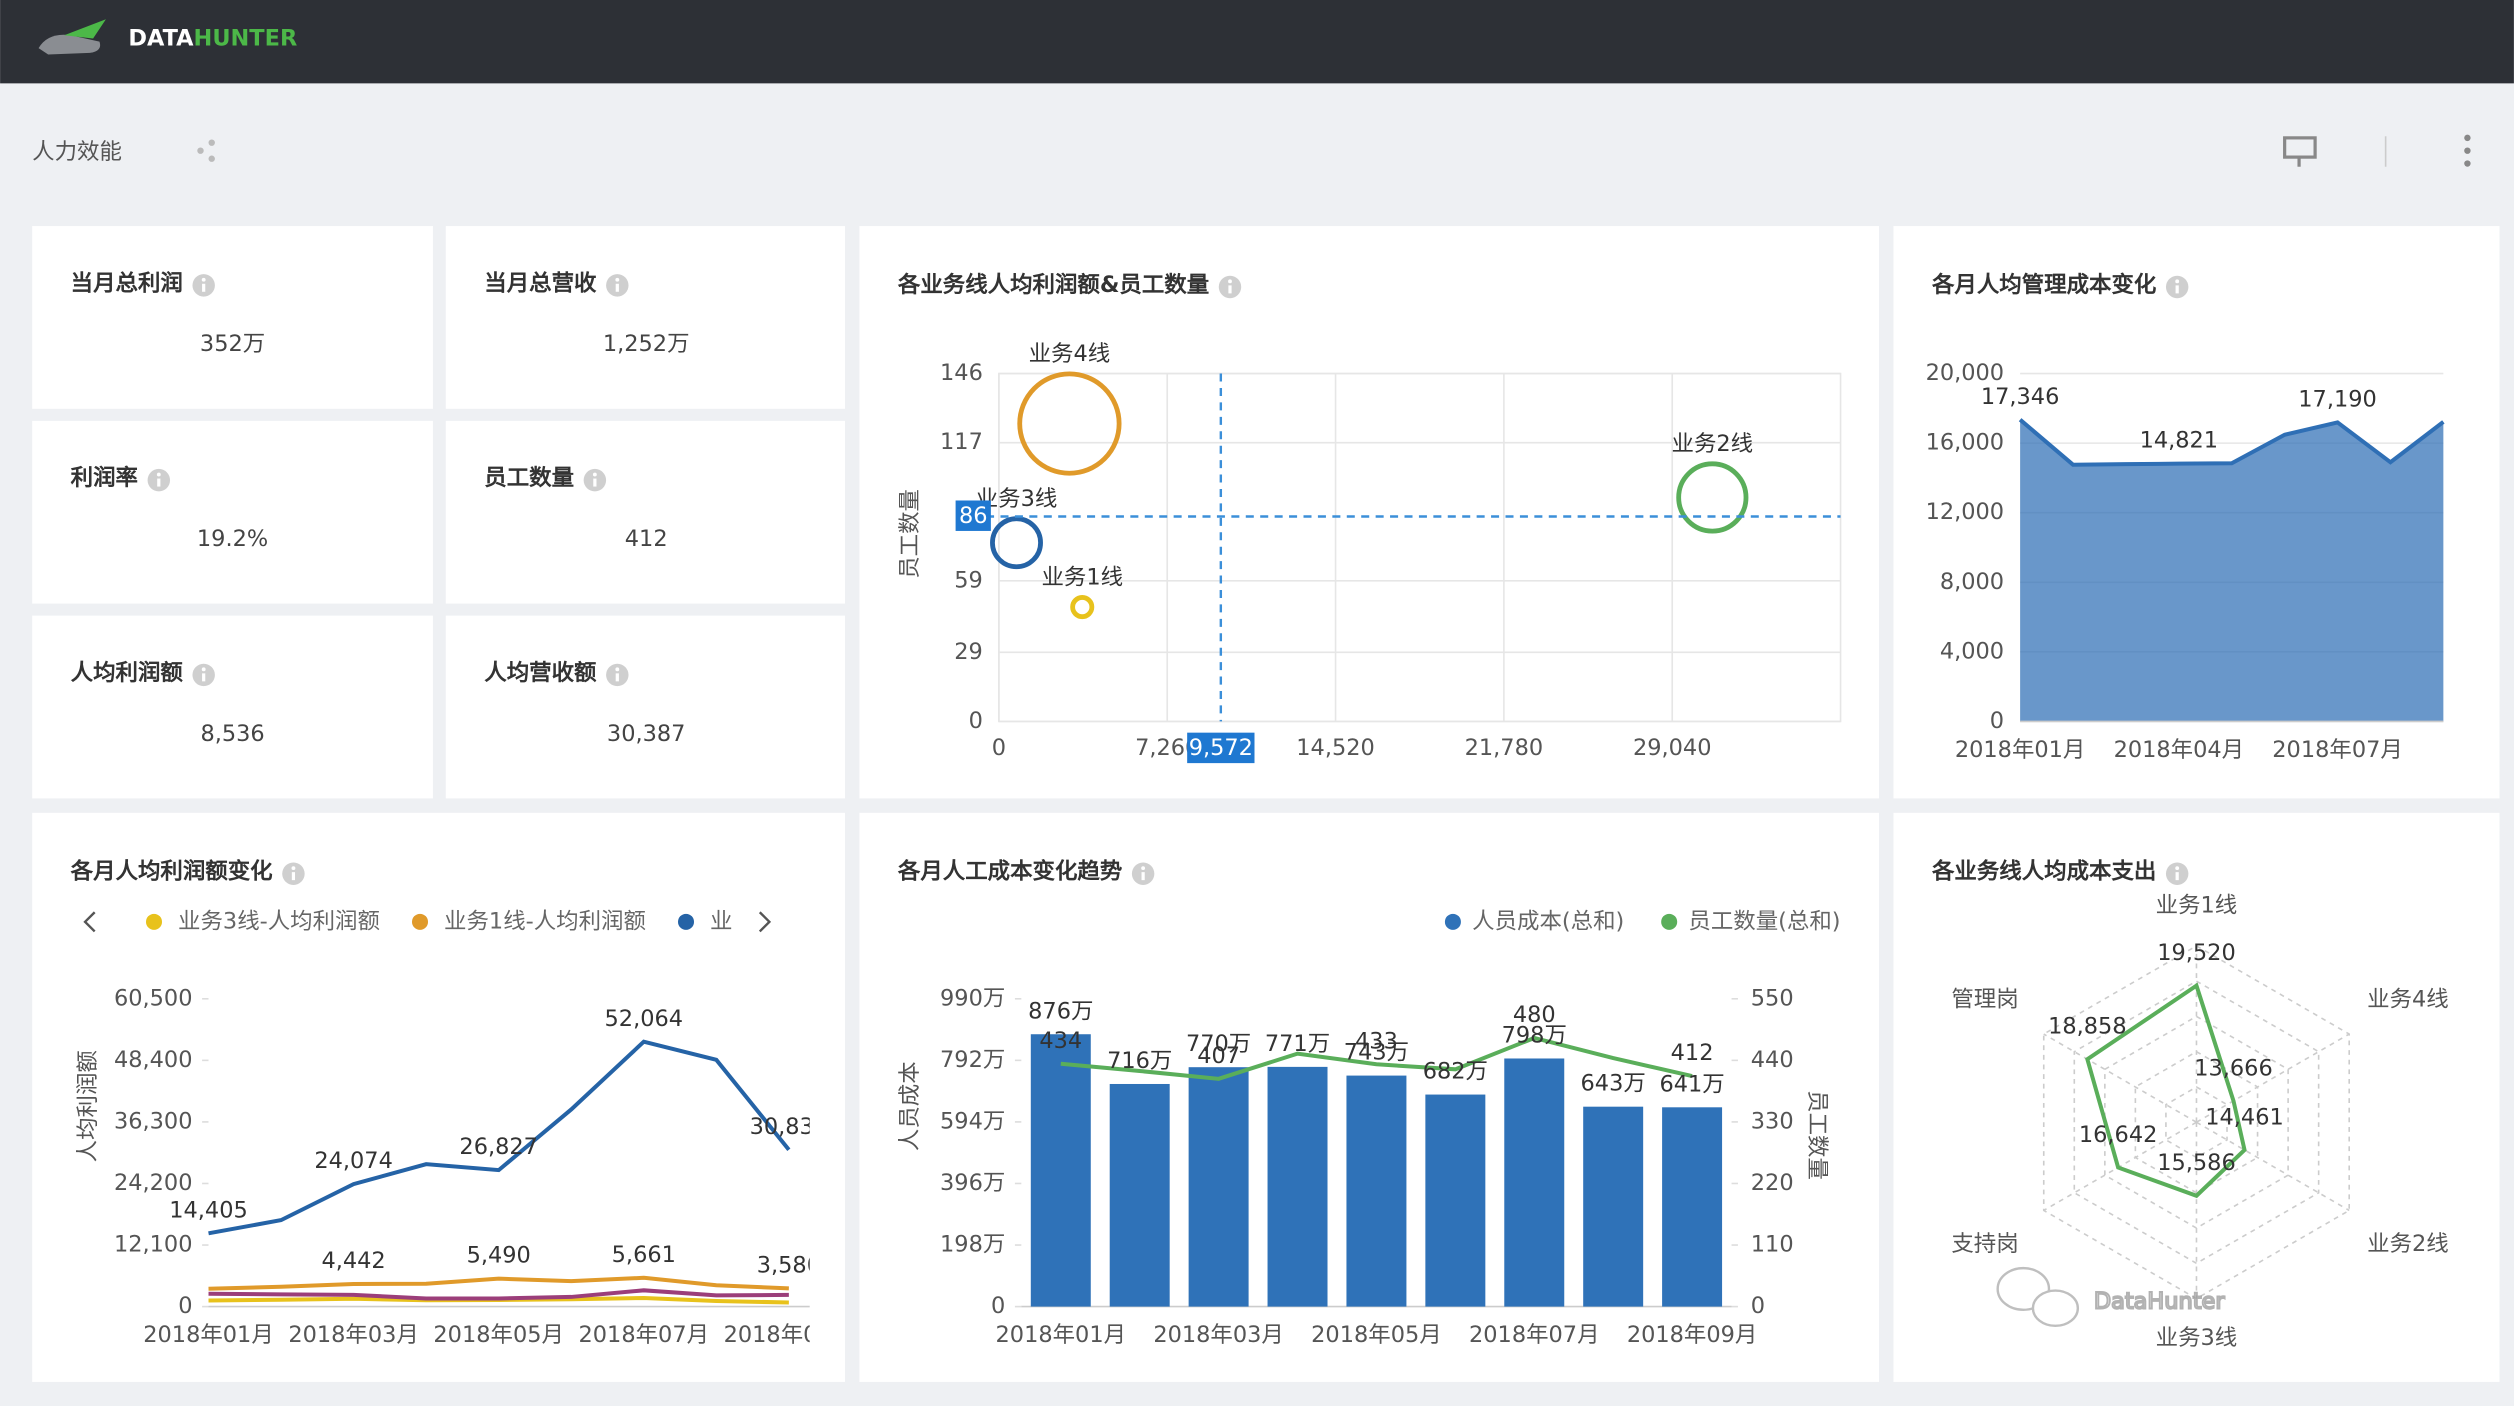  I want to click on more-icon, so click(2467, 150).